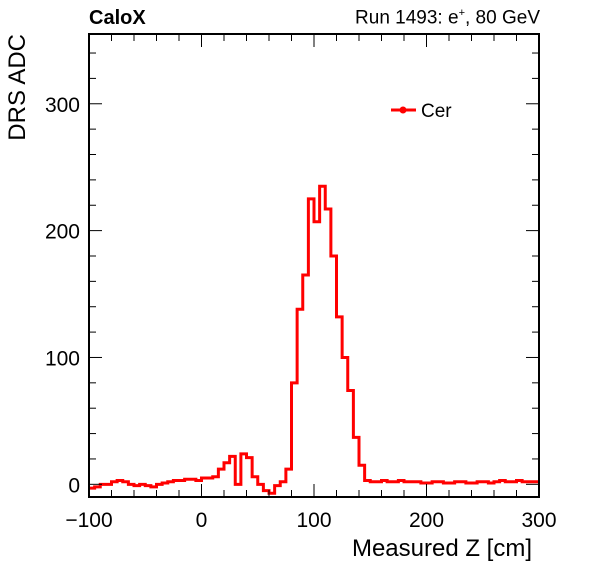  I want to click on x-tick-label: 300, so click(538, 520).